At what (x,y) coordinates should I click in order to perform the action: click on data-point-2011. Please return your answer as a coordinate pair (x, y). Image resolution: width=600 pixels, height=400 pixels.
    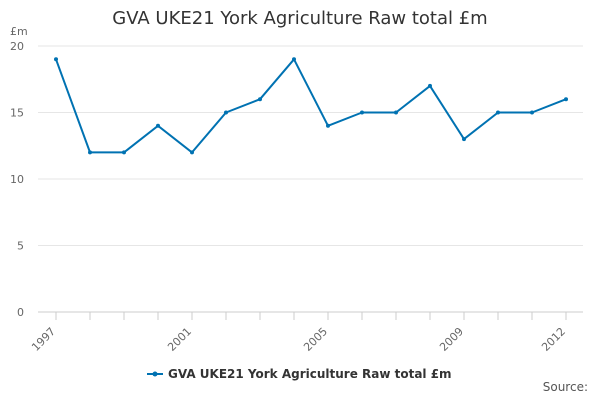
    Looking at the image, I should click on (532, 112).